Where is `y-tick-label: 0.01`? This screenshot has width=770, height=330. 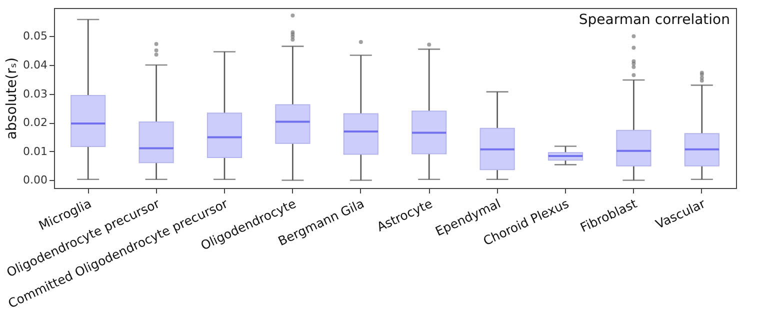 y-tick-label: 0.01 is located at coordinates (35, 151).